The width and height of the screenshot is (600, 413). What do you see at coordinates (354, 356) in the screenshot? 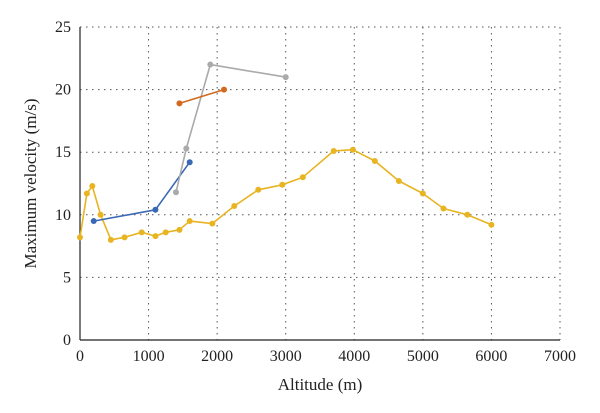
I see `x-tick-label-4: 4000` at bounding box center [354, 356].